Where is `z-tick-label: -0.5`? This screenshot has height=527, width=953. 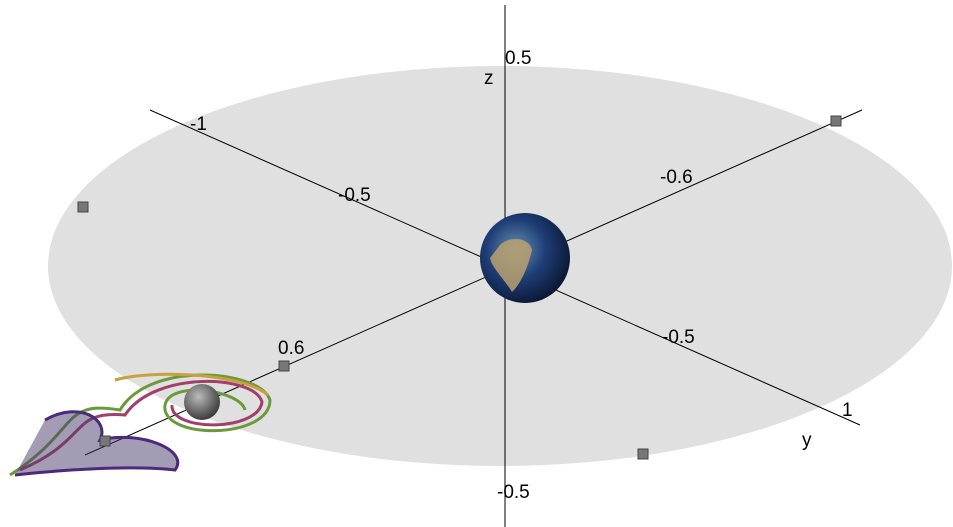 z-tick-label: -0.5 is located at coordinates (513, 492).